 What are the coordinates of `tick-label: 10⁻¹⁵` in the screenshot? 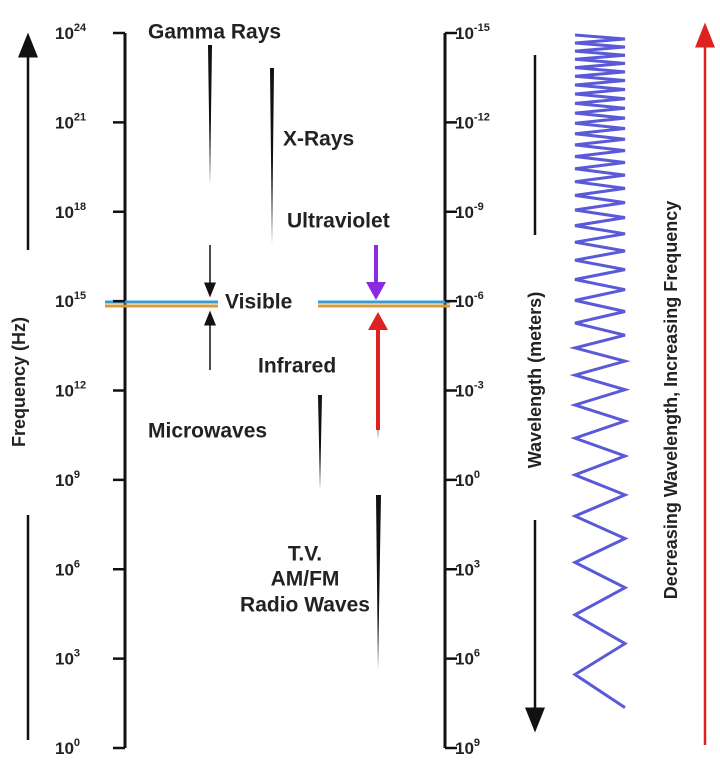 It's located at (472, 33).